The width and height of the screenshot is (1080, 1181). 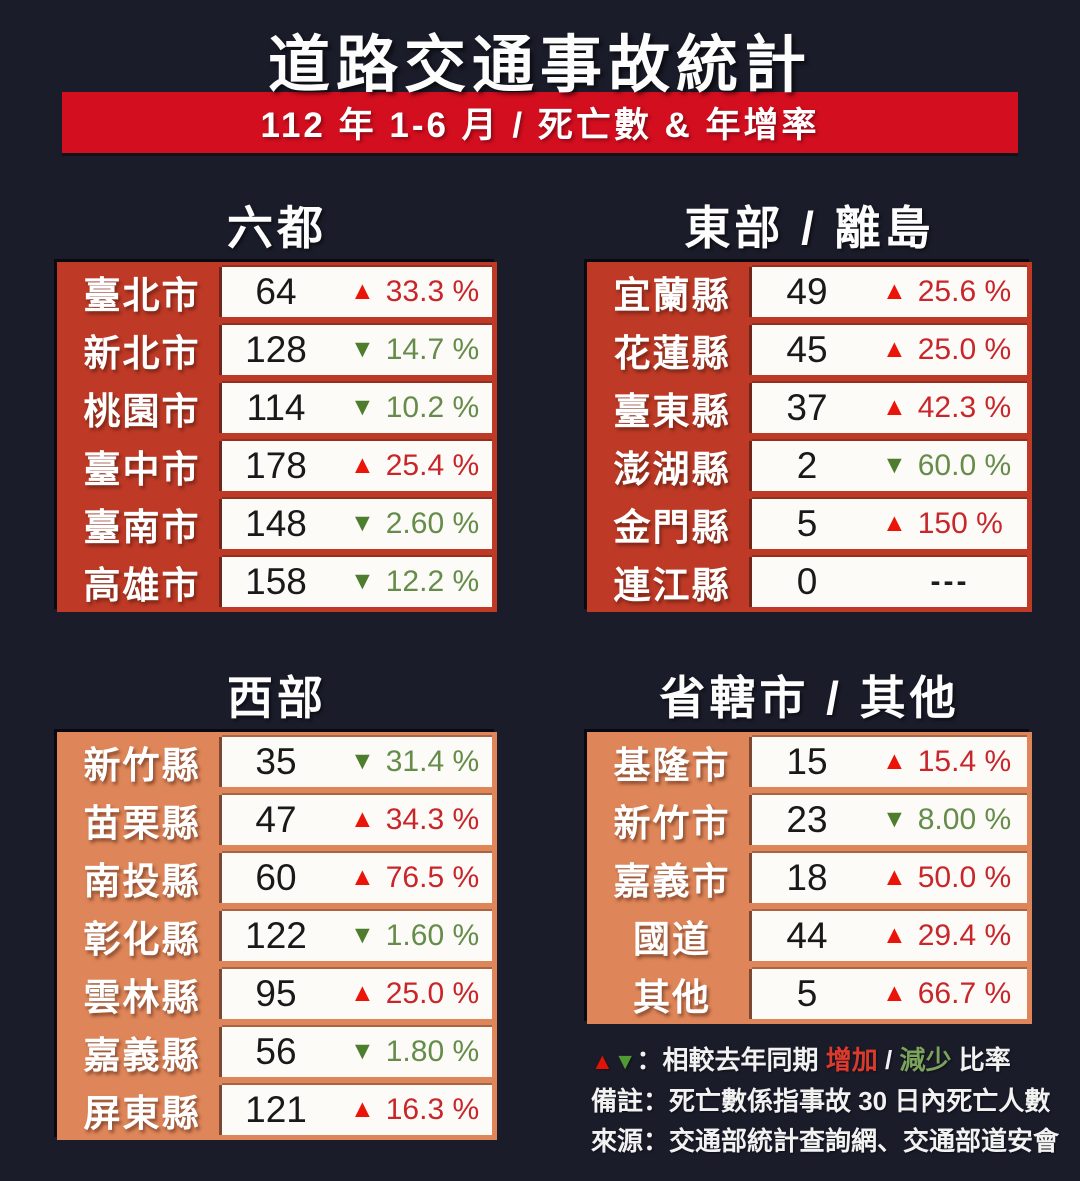 I want to click on yoy-percent: 15.4 %, so click(x=964, y=761).